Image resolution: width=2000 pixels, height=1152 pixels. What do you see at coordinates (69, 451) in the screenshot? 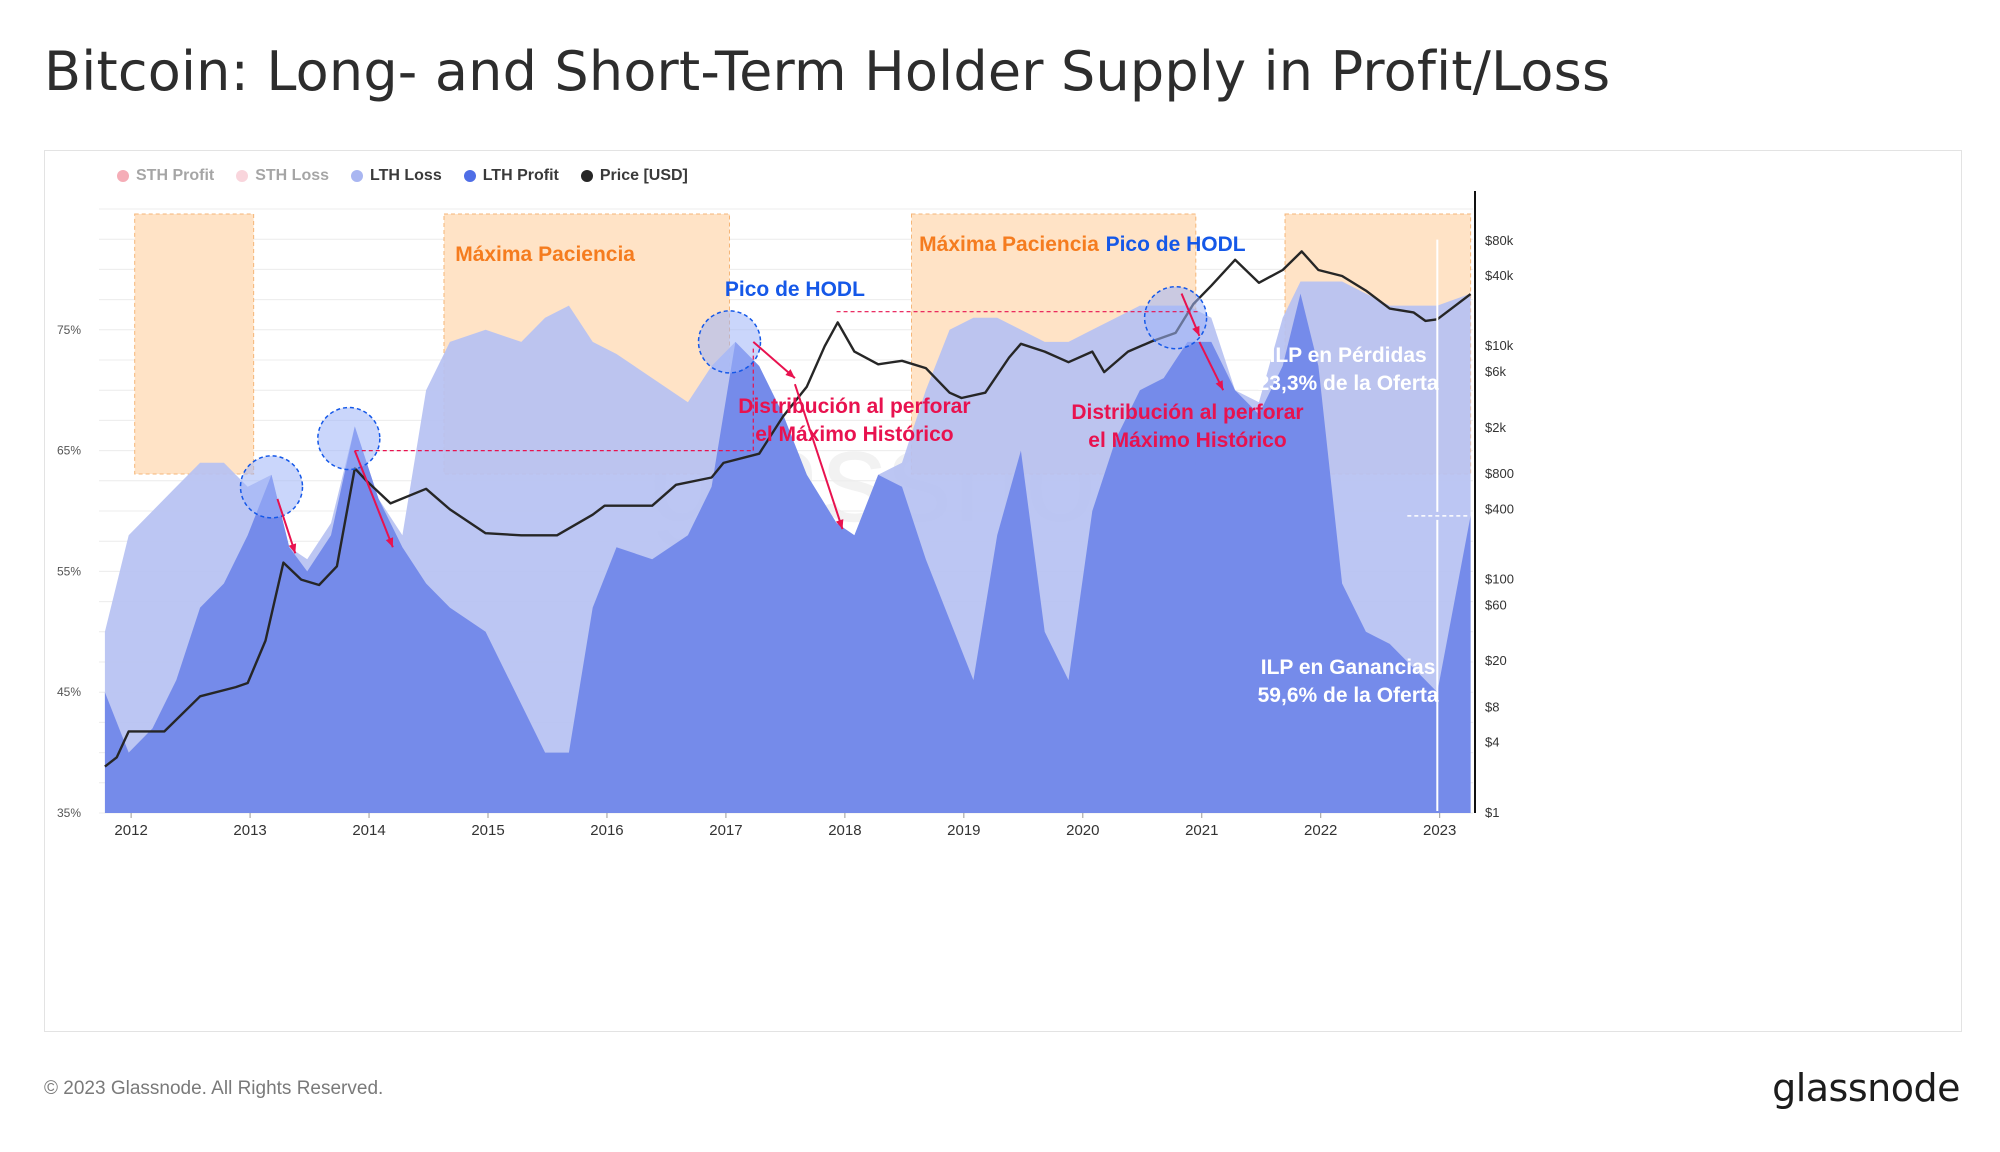
I see `y-left-tick-label: 65%` at bounding box center [69, 451].